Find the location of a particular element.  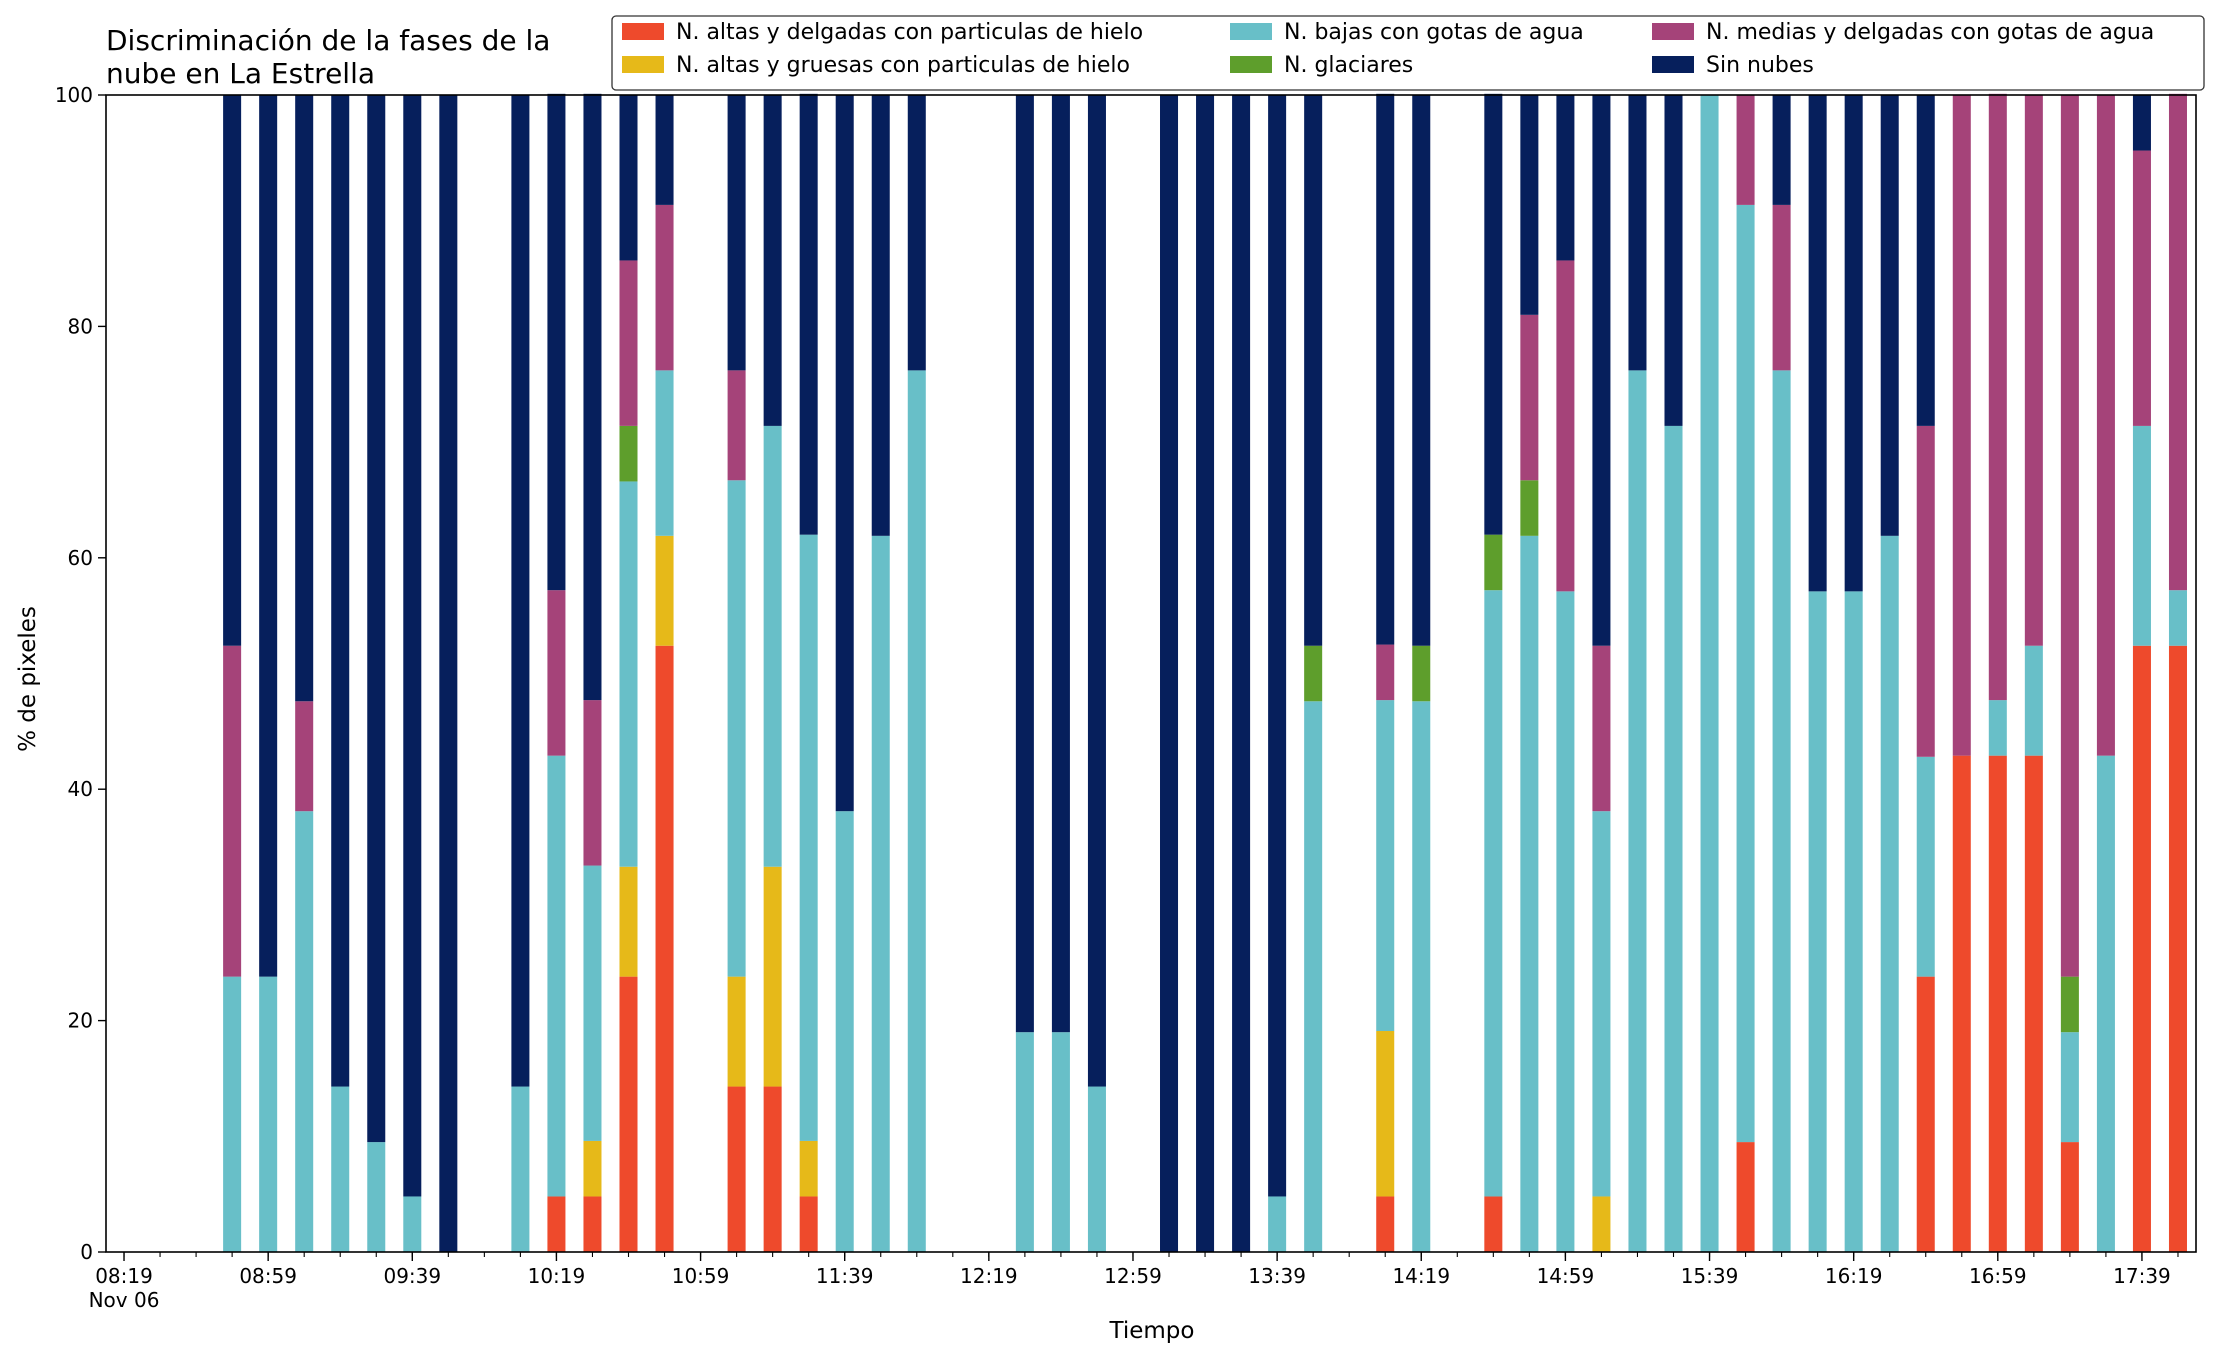

bar-segment-s0-x40 is located at coordinates (1925, 1114).